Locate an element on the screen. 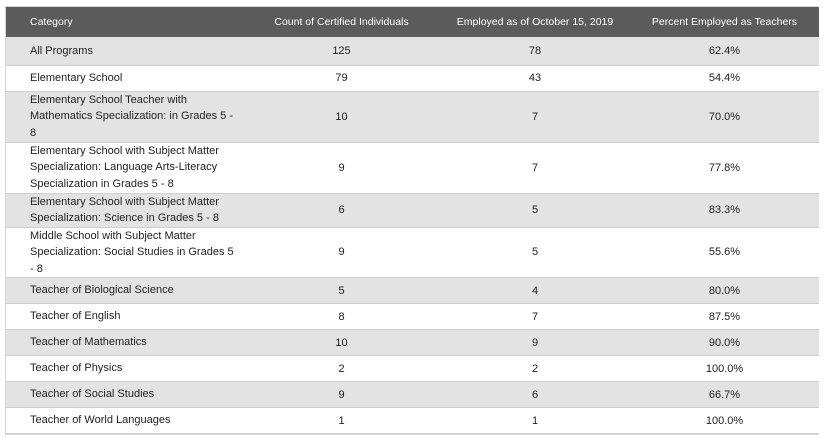 Image resolution: width=824 pixels, height=438 pixels. table-row: Teacher of Mathematics 10 9 90.0% is located at coordinates (412, 342).